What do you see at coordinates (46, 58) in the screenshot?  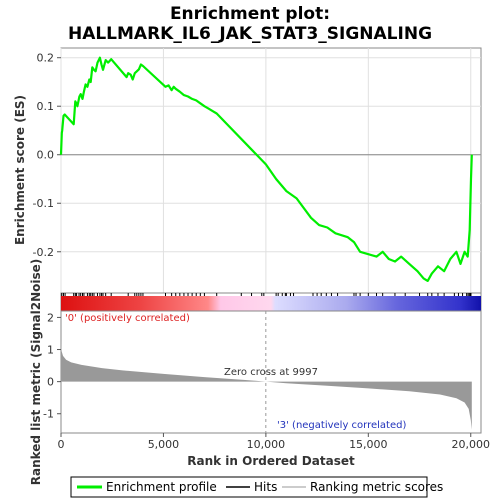 I see `es-tick-label: 0.2` at bounding box center [46, 58].